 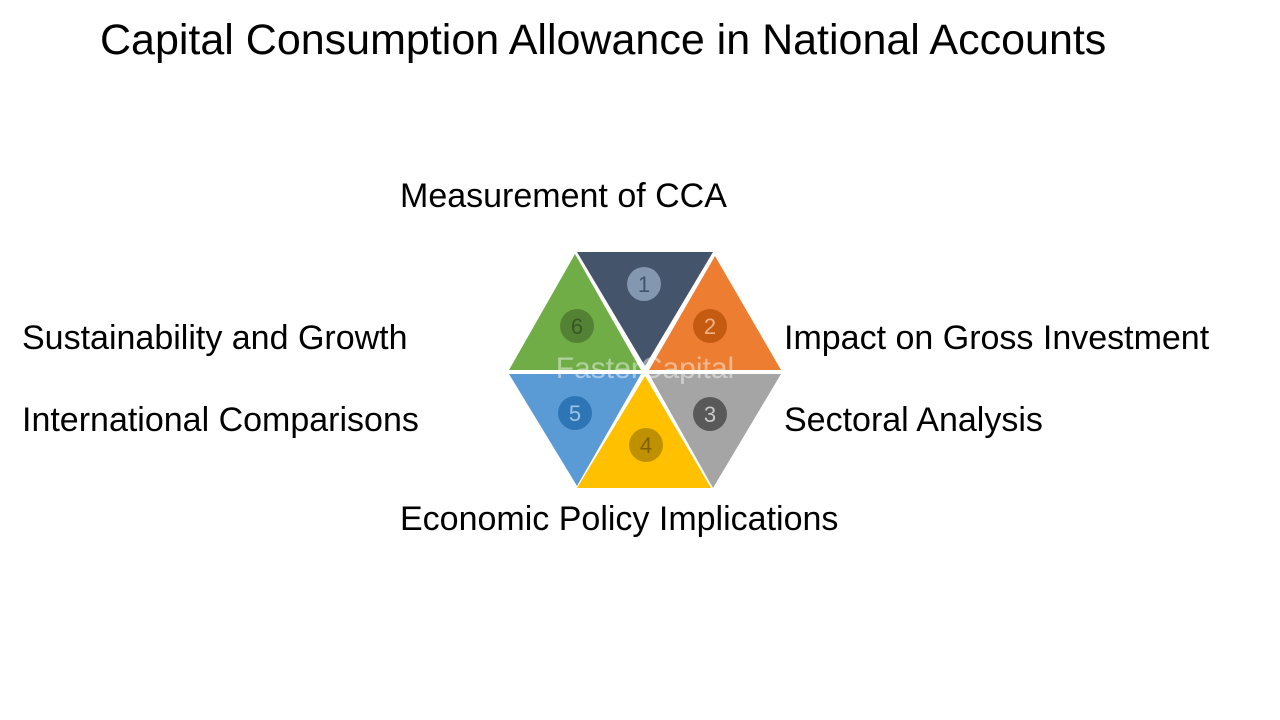 What do you see at coordinates (563, 196) in the screenshot?
I see `label-measurement-of-cca: Measurement of CCA` at bounding box center [563, 196].